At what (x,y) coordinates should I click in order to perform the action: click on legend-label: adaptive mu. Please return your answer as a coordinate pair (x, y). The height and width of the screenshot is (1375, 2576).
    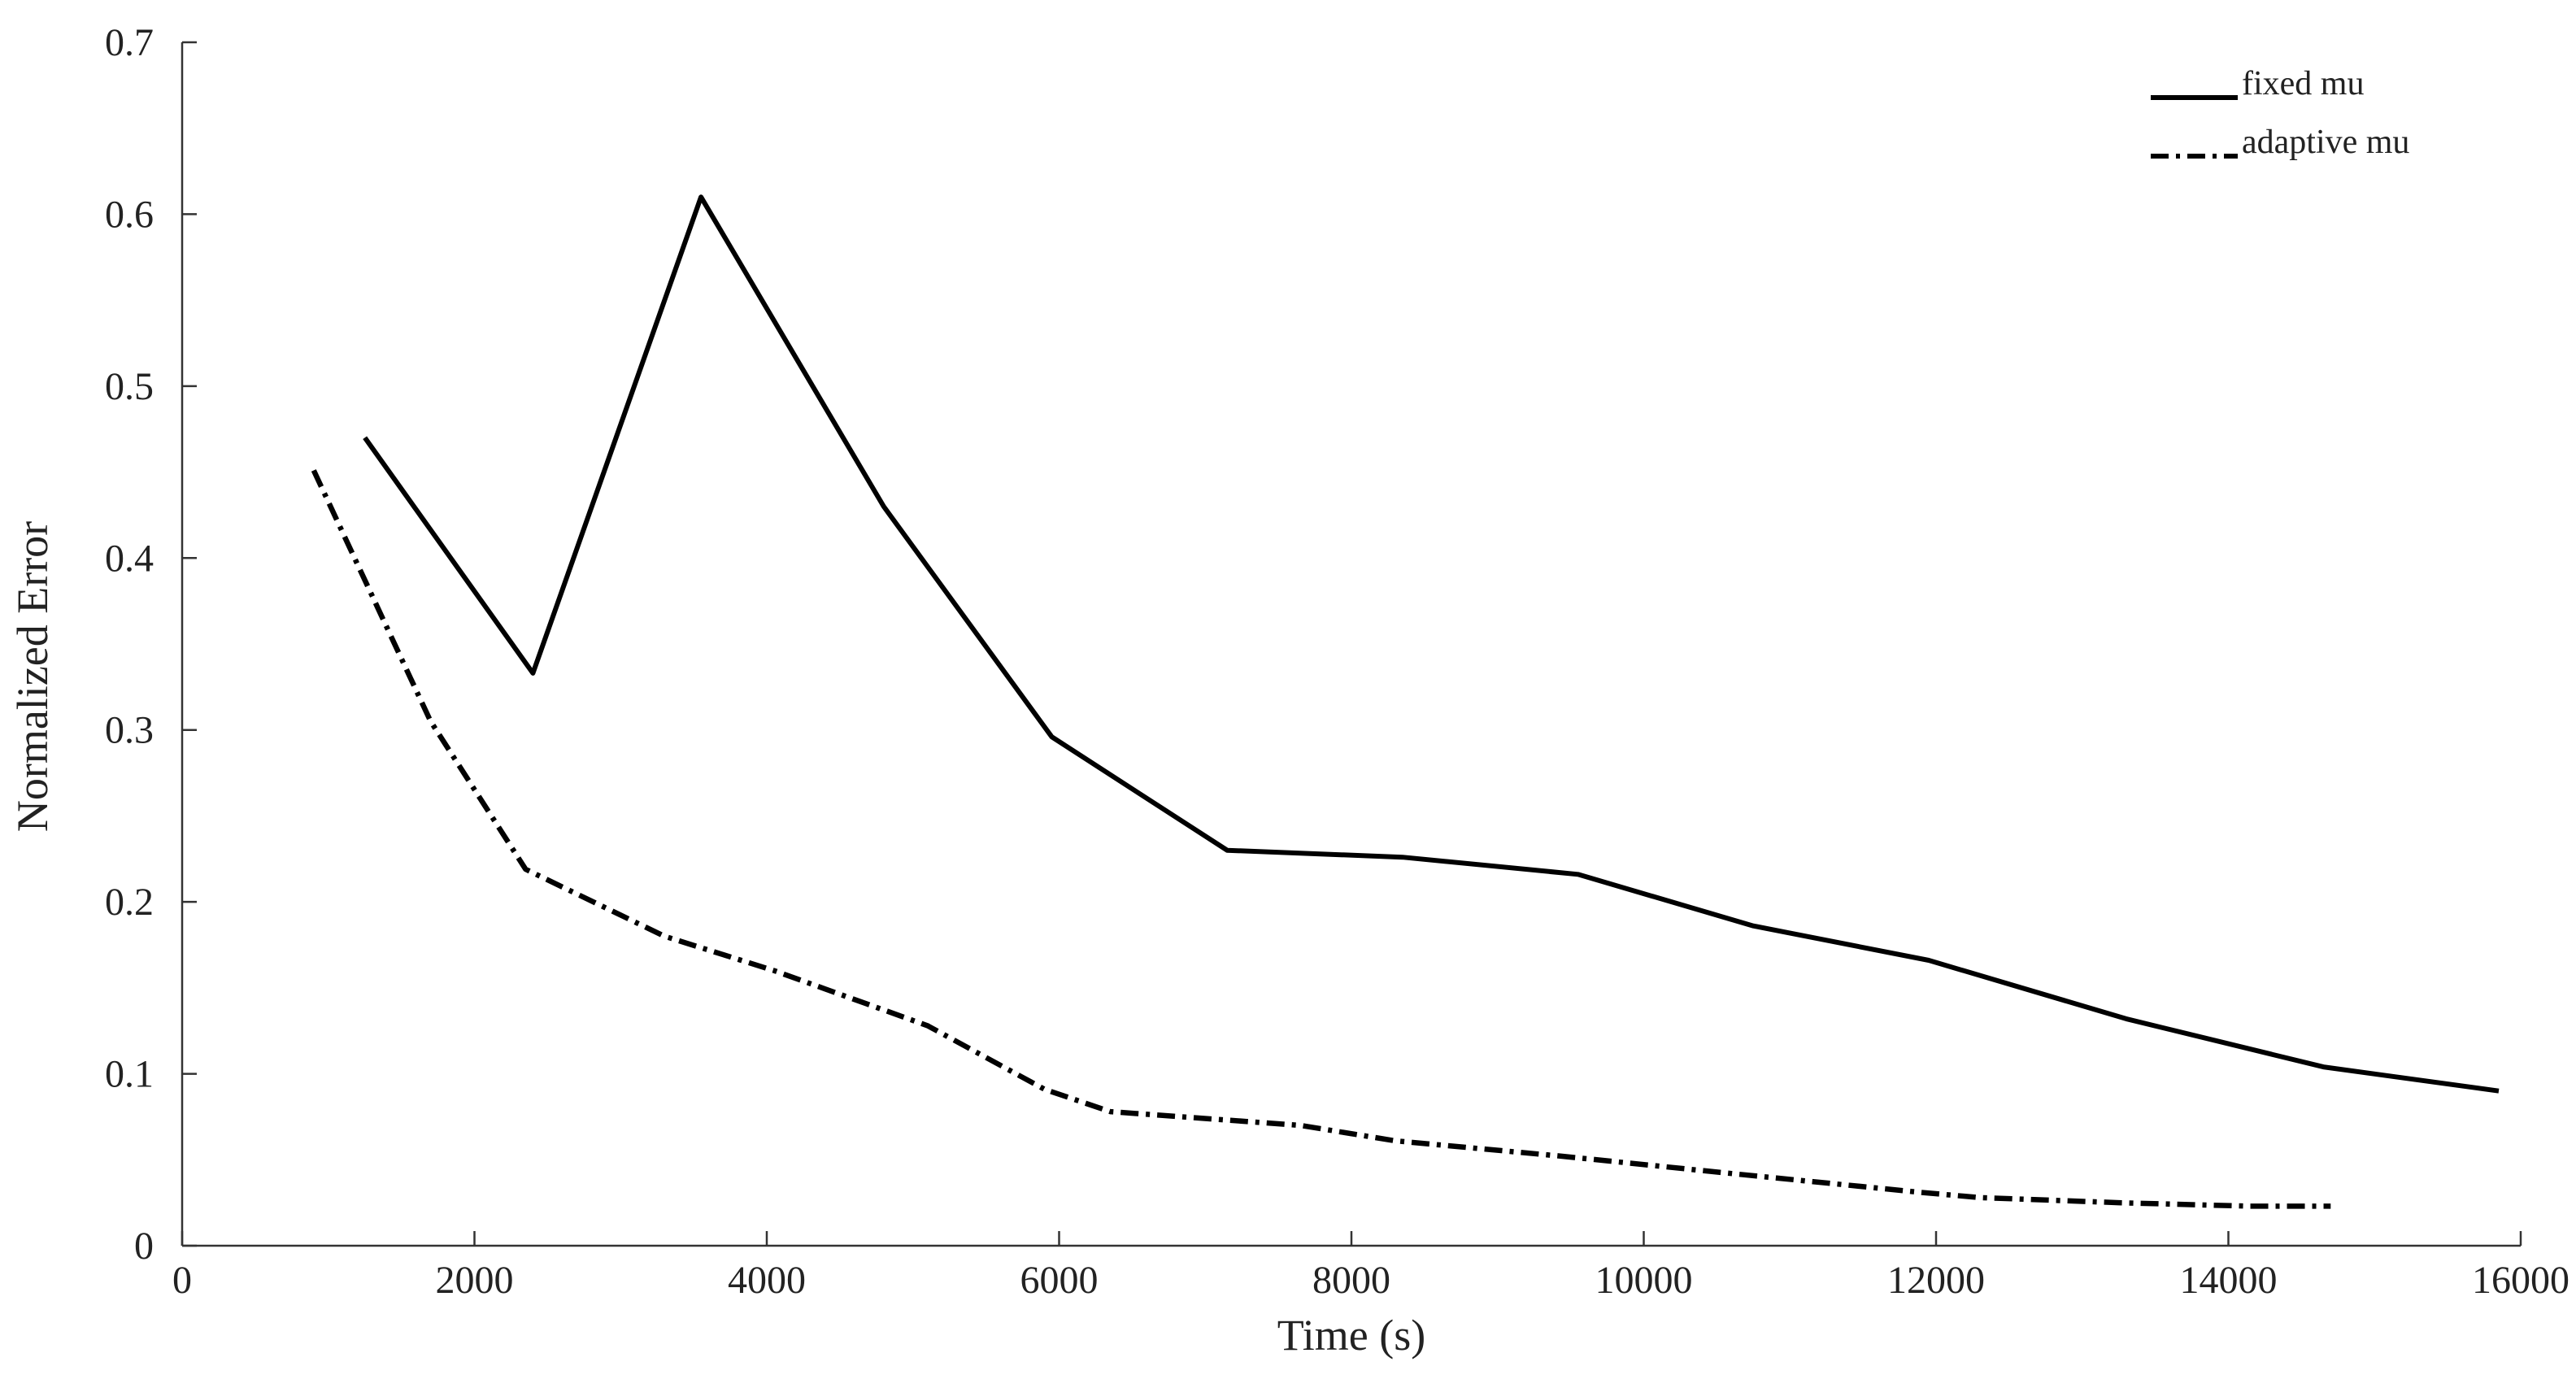
    Looking at the image, I should click on (2326, 142).